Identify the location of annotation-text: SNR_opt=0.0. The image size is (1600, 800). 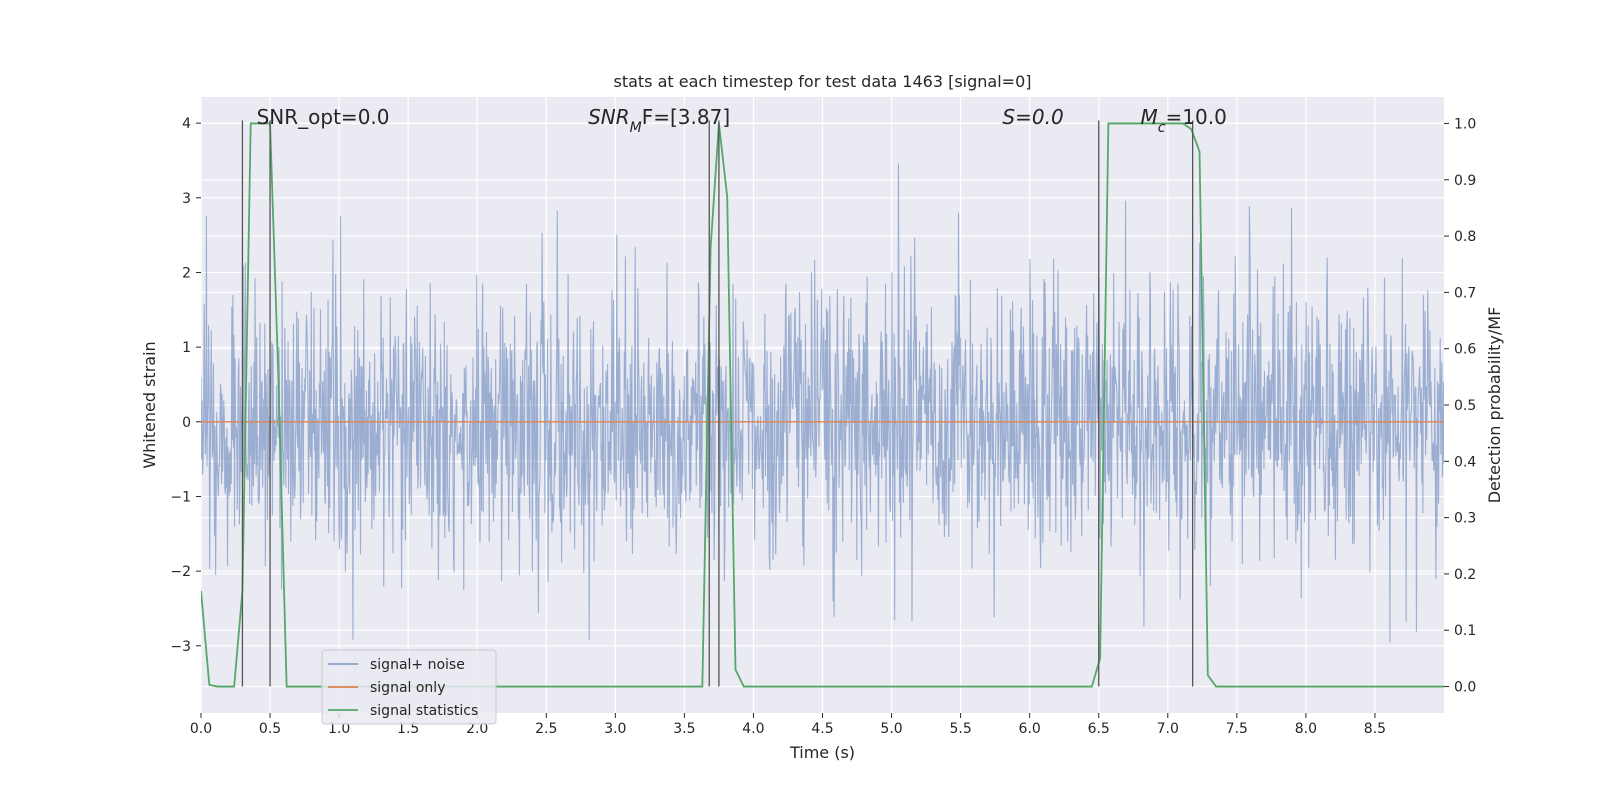
(323, 117).